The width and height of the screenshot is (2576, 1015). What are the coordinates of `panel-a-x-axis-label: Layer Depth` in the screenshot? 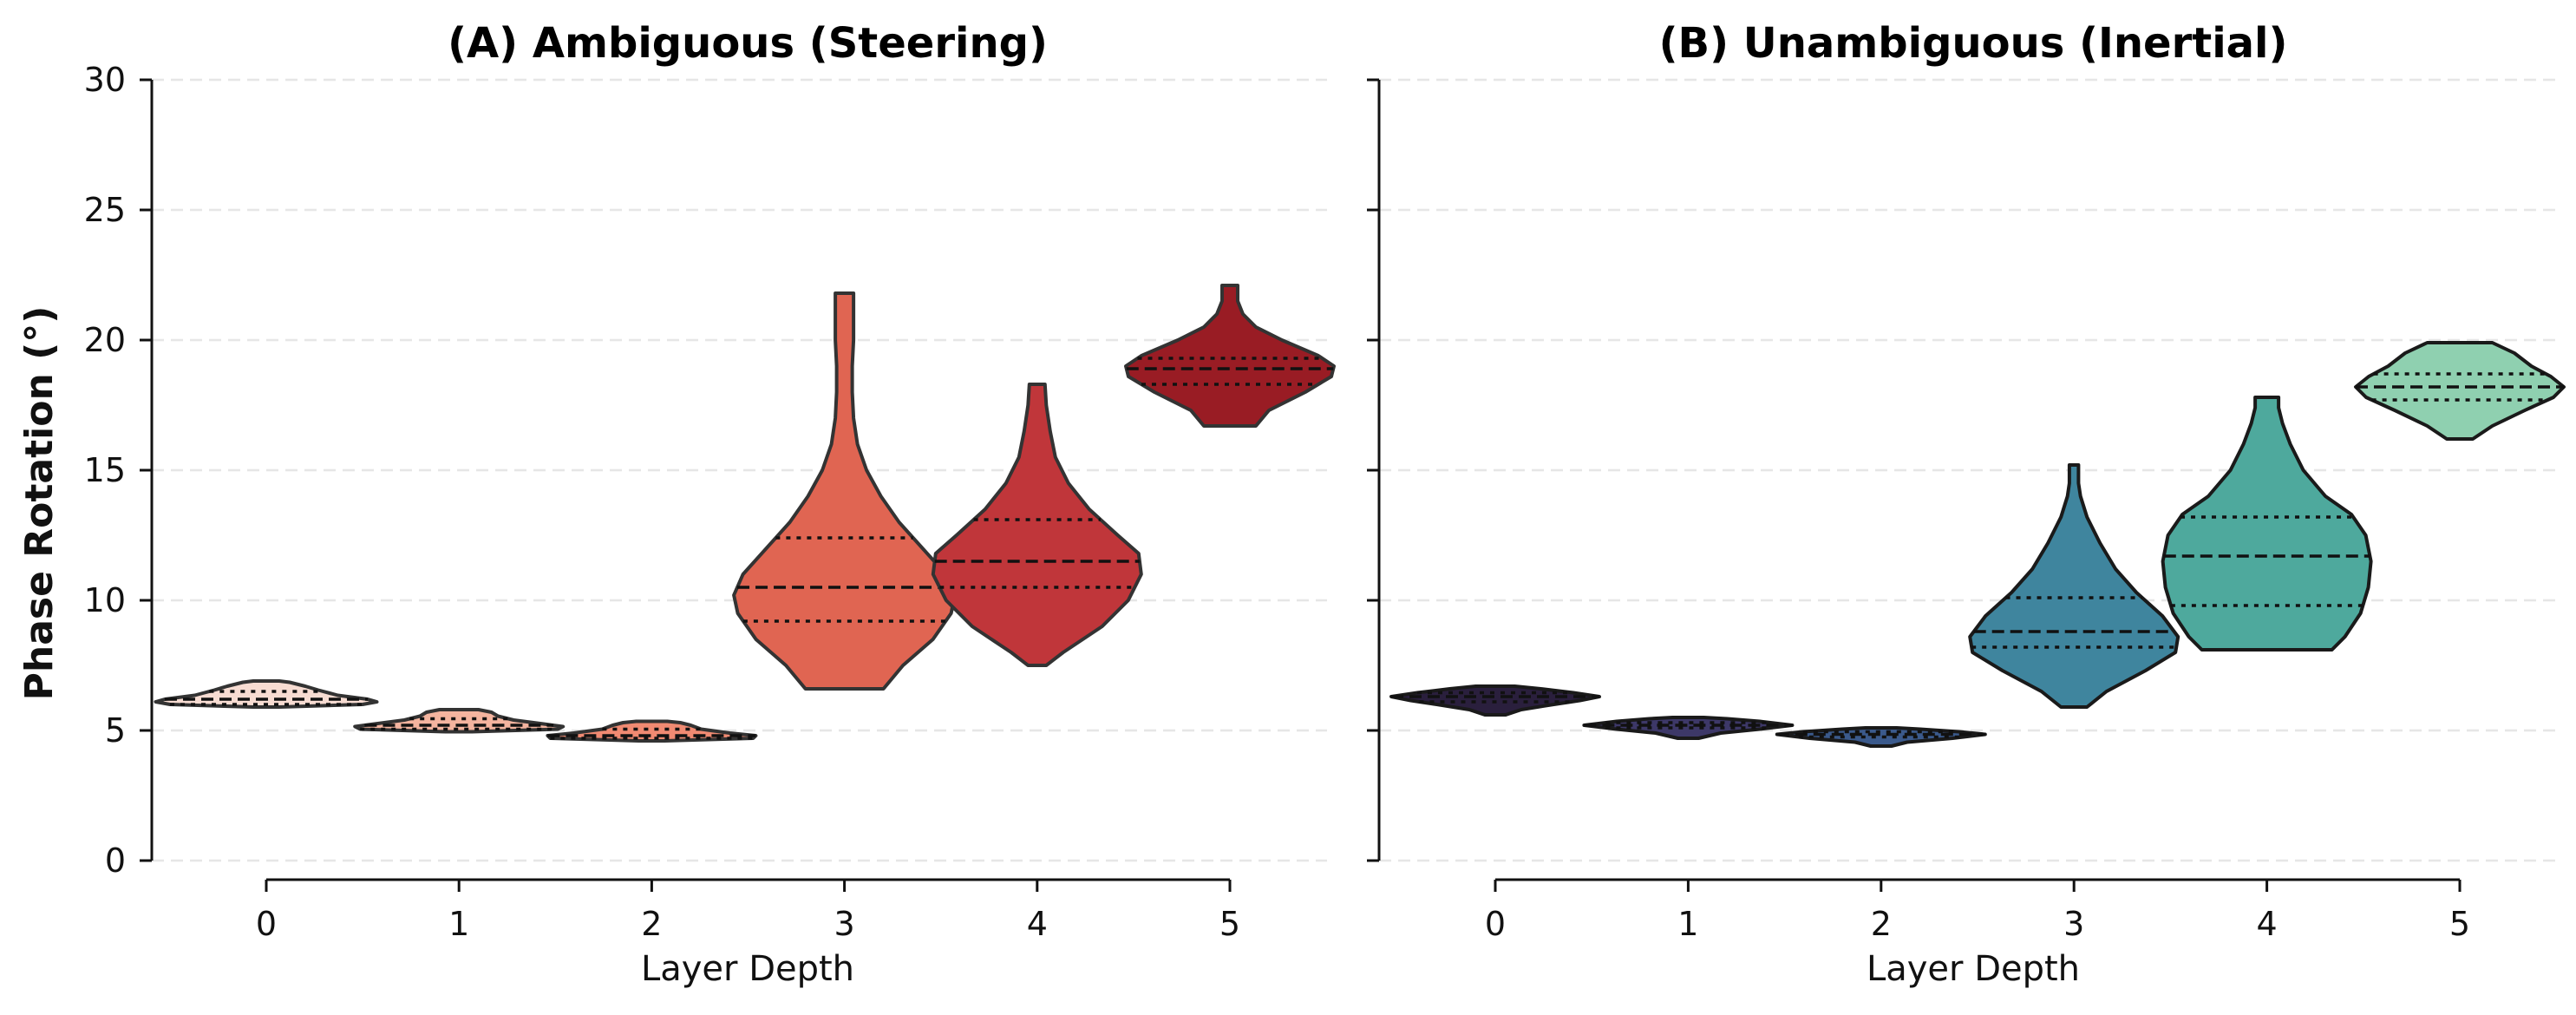 It's located at (747, 969).